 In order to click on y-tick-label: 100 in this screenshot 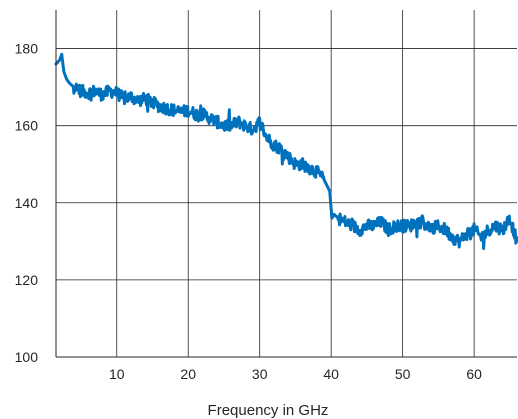, I will do `click(27, 357)`.